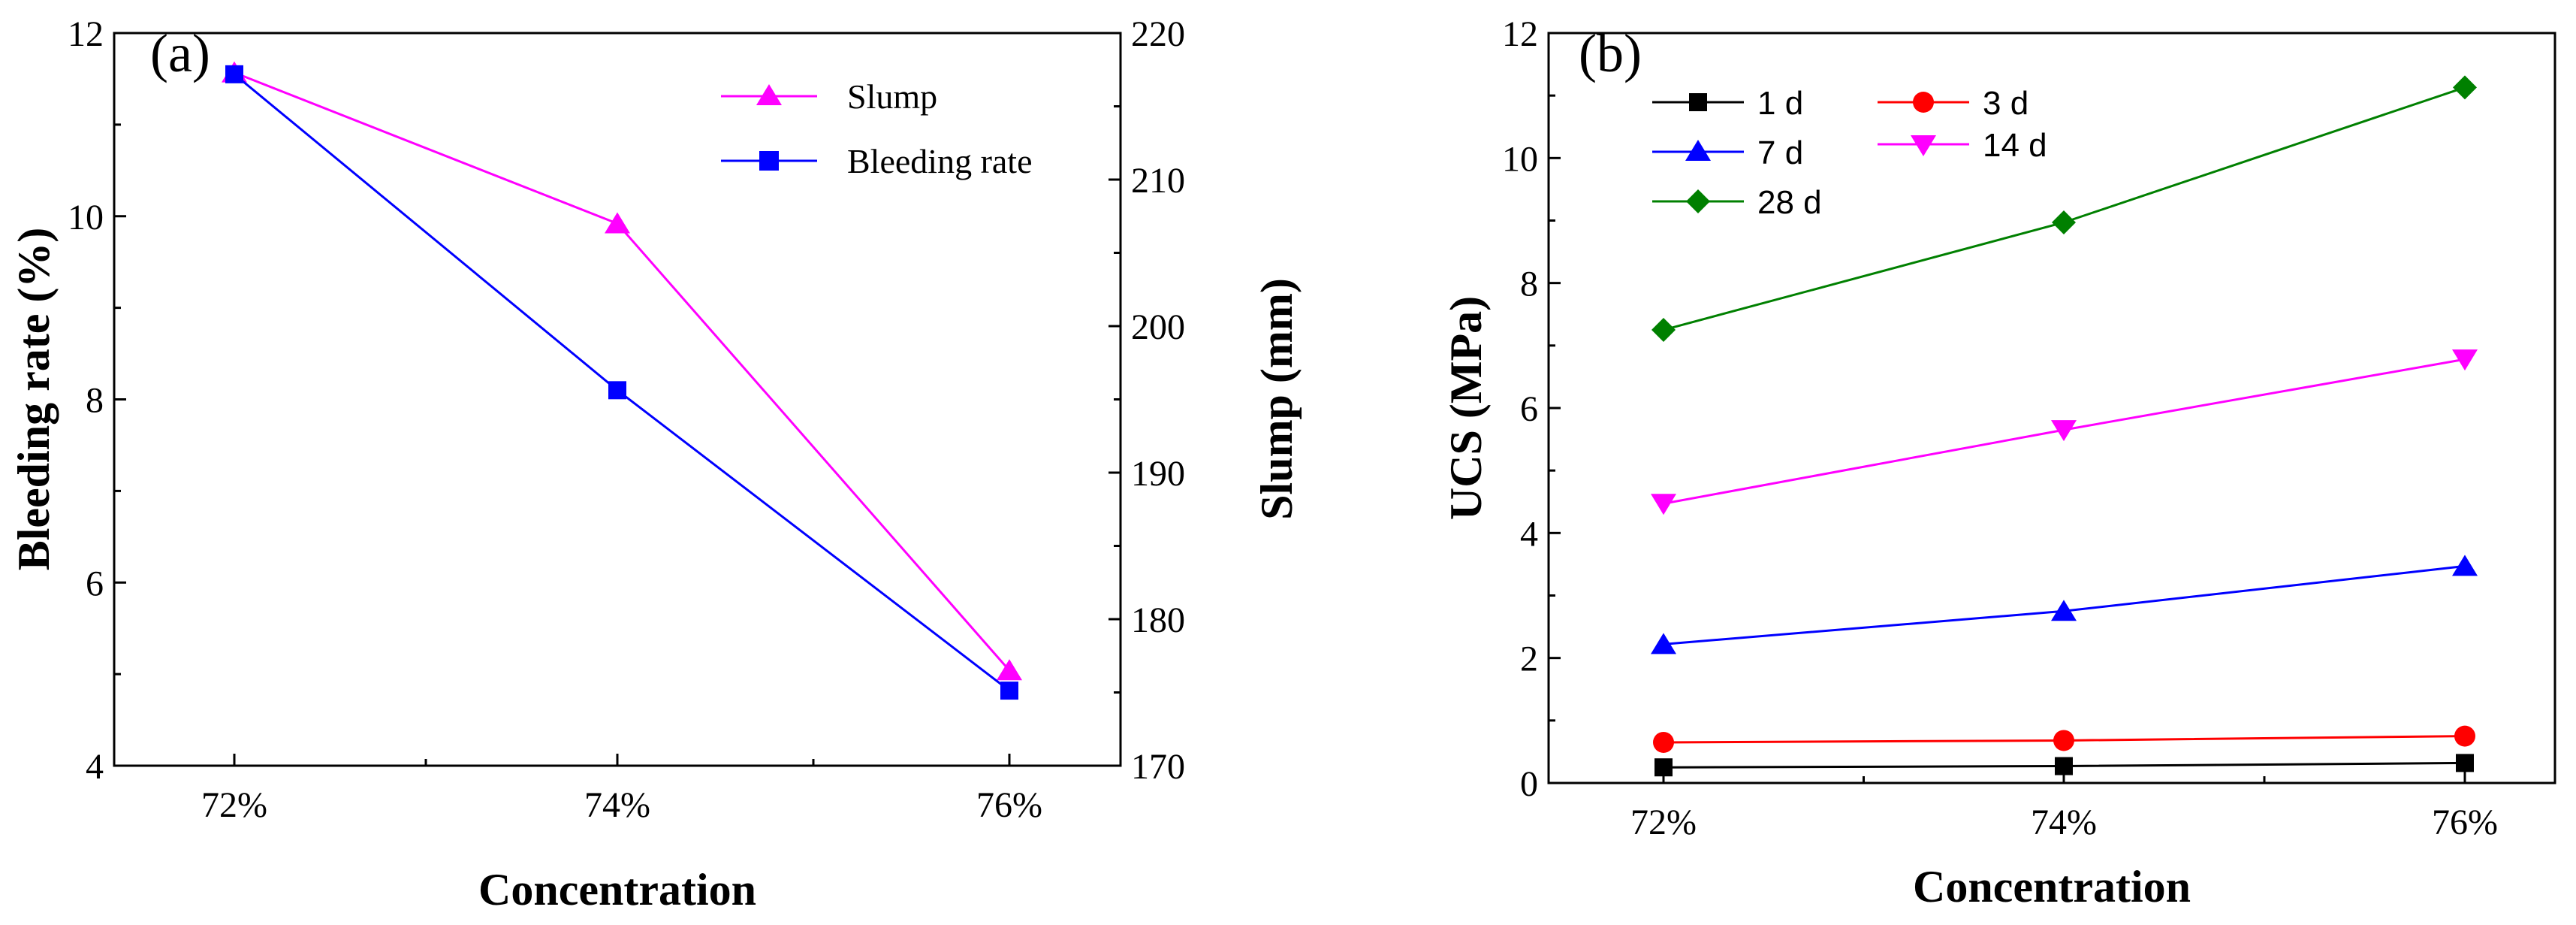  I want to click on legend-label-1d: 1 d, so click(1780, 103).